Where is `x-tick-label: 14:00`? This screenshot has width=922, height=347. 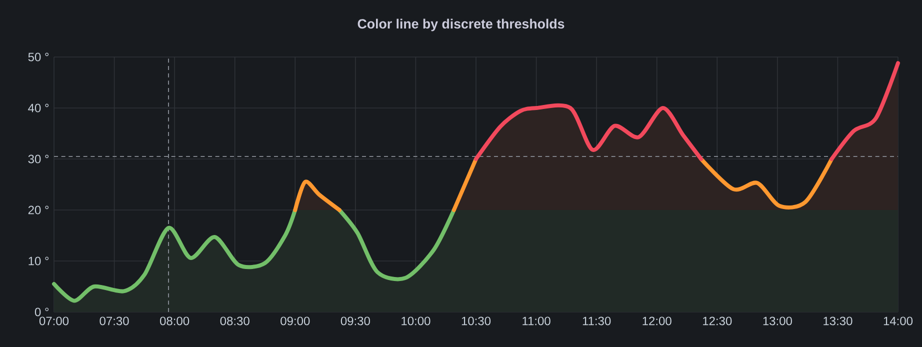
x-tick-label: 14:00 is located at coordinates (898, 321).